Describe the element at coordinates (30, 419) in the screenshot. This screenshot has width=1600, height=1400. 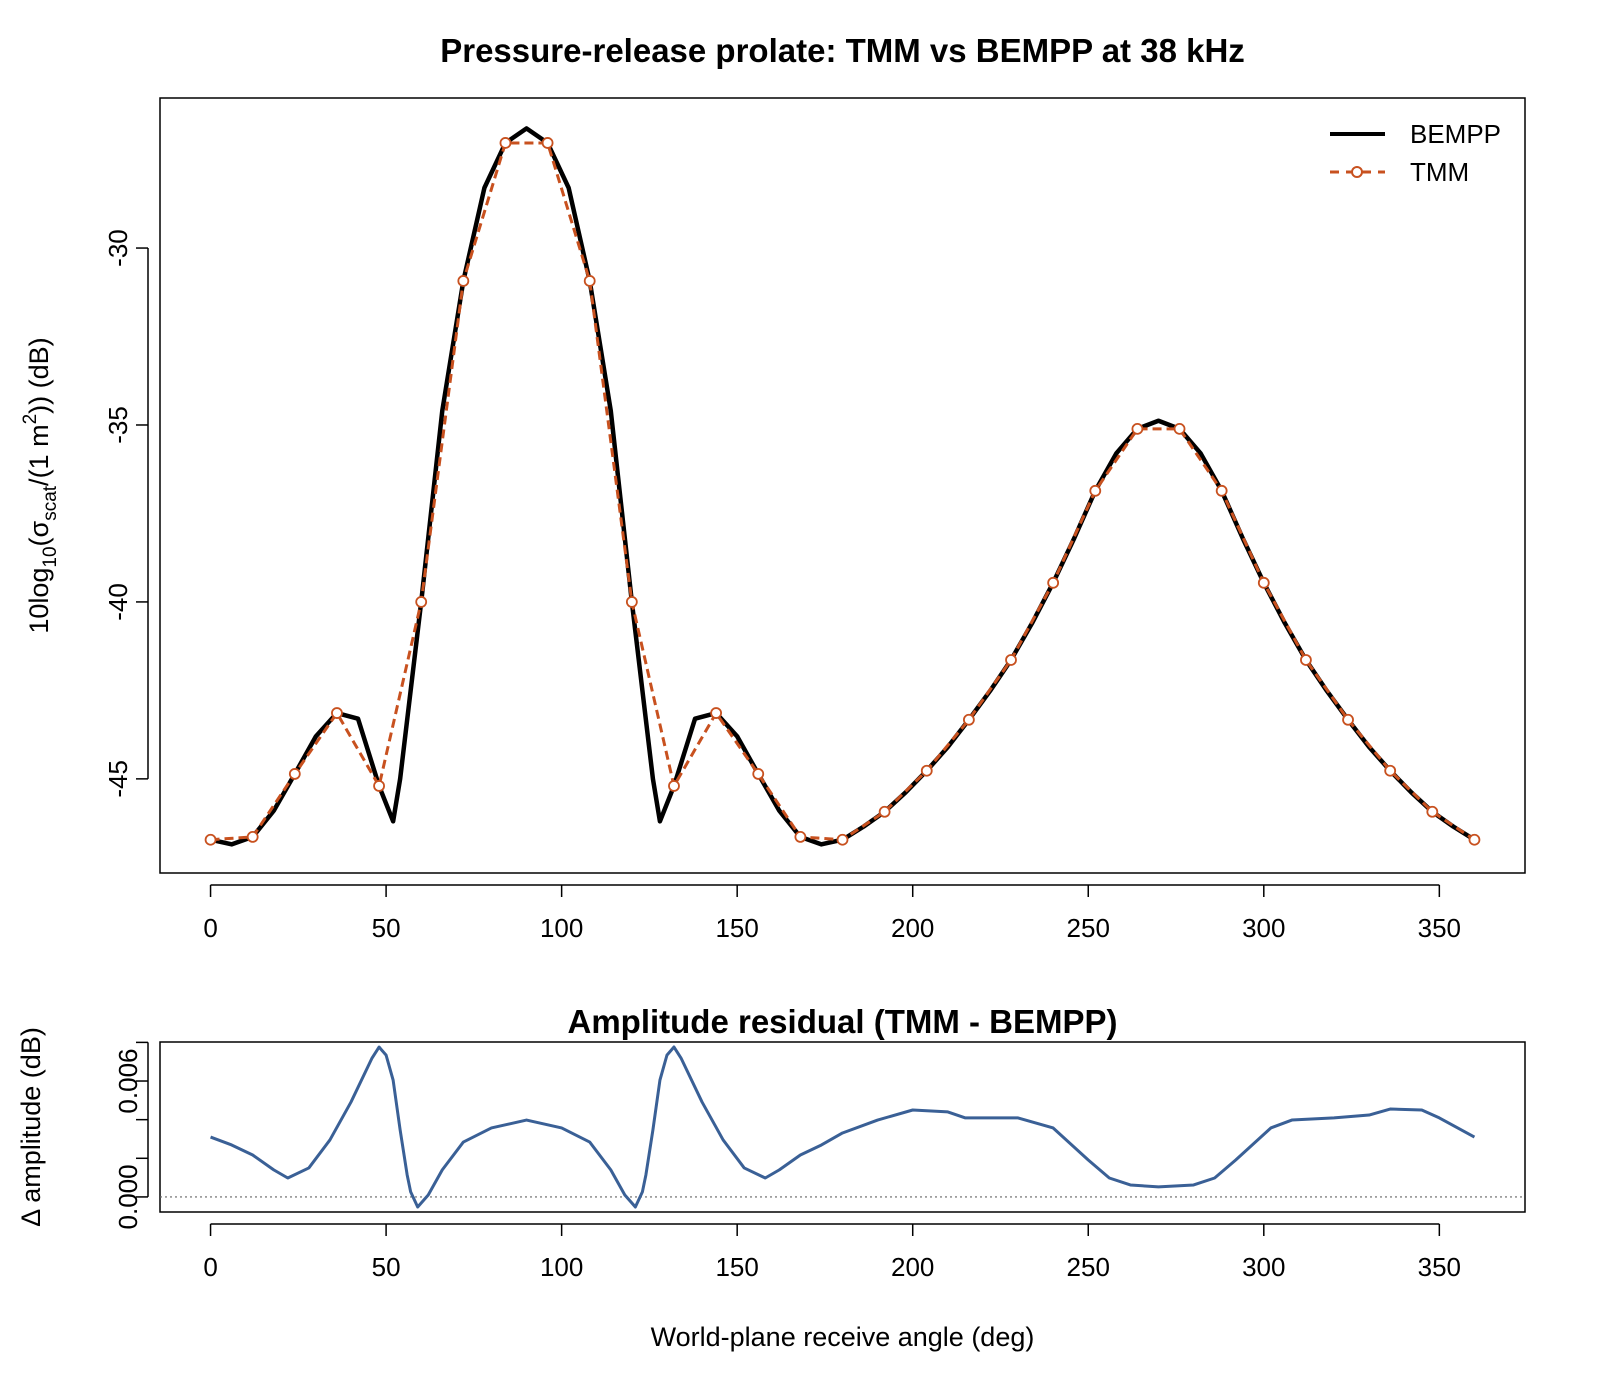
I see `y-axis-label-part: 2` at that location.